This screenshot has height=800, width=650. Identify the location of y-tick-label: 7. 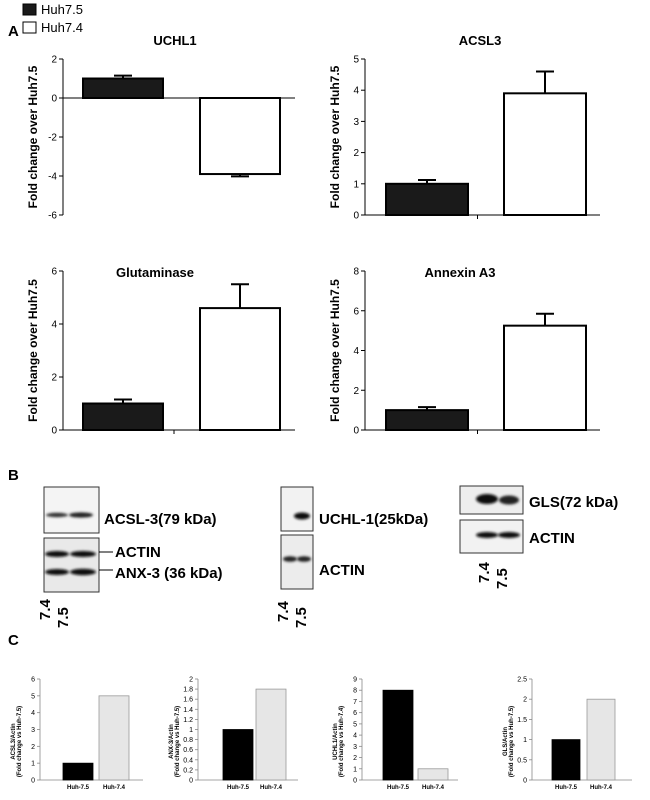
(355, 702).